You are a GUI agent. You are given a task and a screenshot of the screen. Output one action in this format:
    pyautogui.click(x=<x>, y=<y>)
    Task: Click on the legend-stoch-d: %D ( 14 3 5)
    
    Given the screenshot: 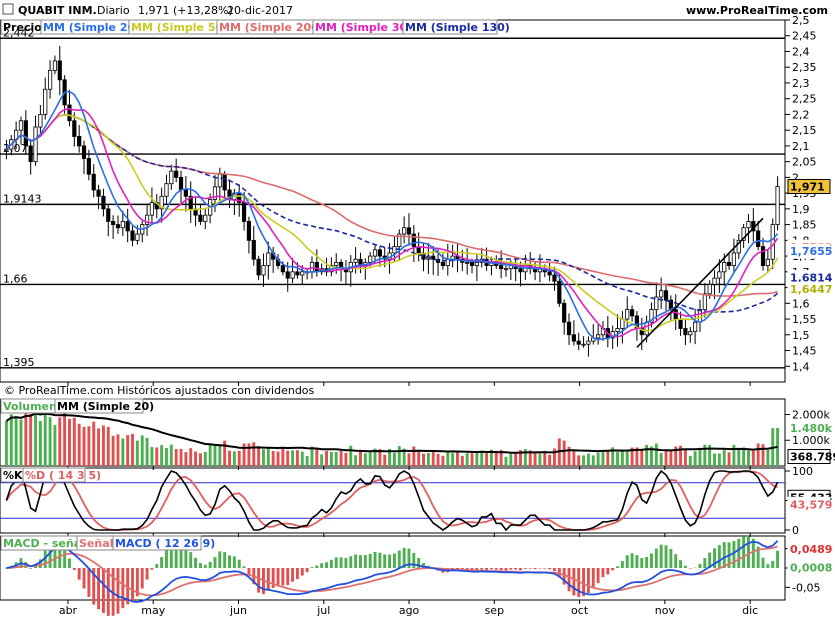 What is the action you would take?
    pyautogui.click(x=63, y=475)
    